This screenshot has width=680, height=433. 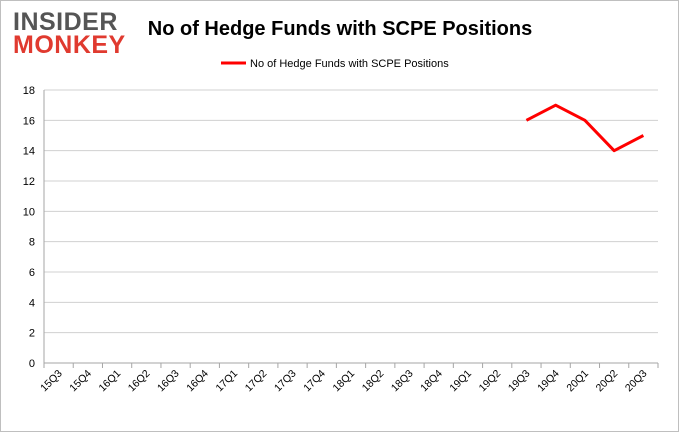 What do you see at coordinates (32, 303) in the screenshot?
I see `y-tick-label: 4` at bounding box center [32, 303].